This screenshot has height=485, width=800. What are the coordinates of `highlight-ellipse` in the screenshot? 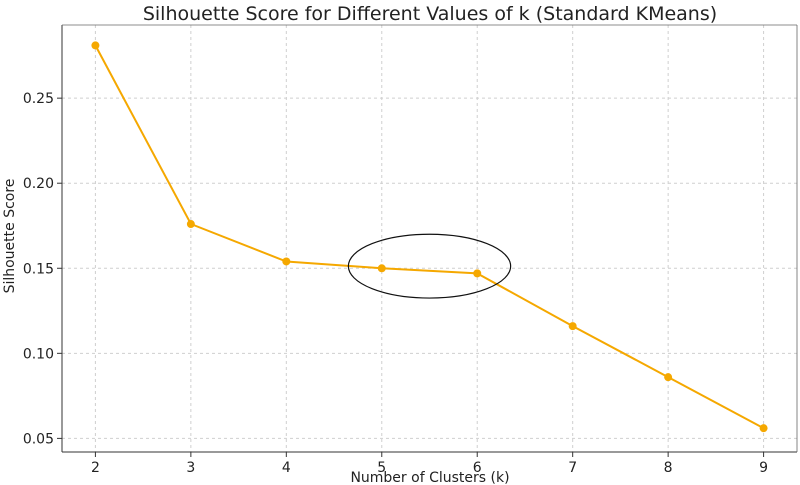 It's located at (429, 266).